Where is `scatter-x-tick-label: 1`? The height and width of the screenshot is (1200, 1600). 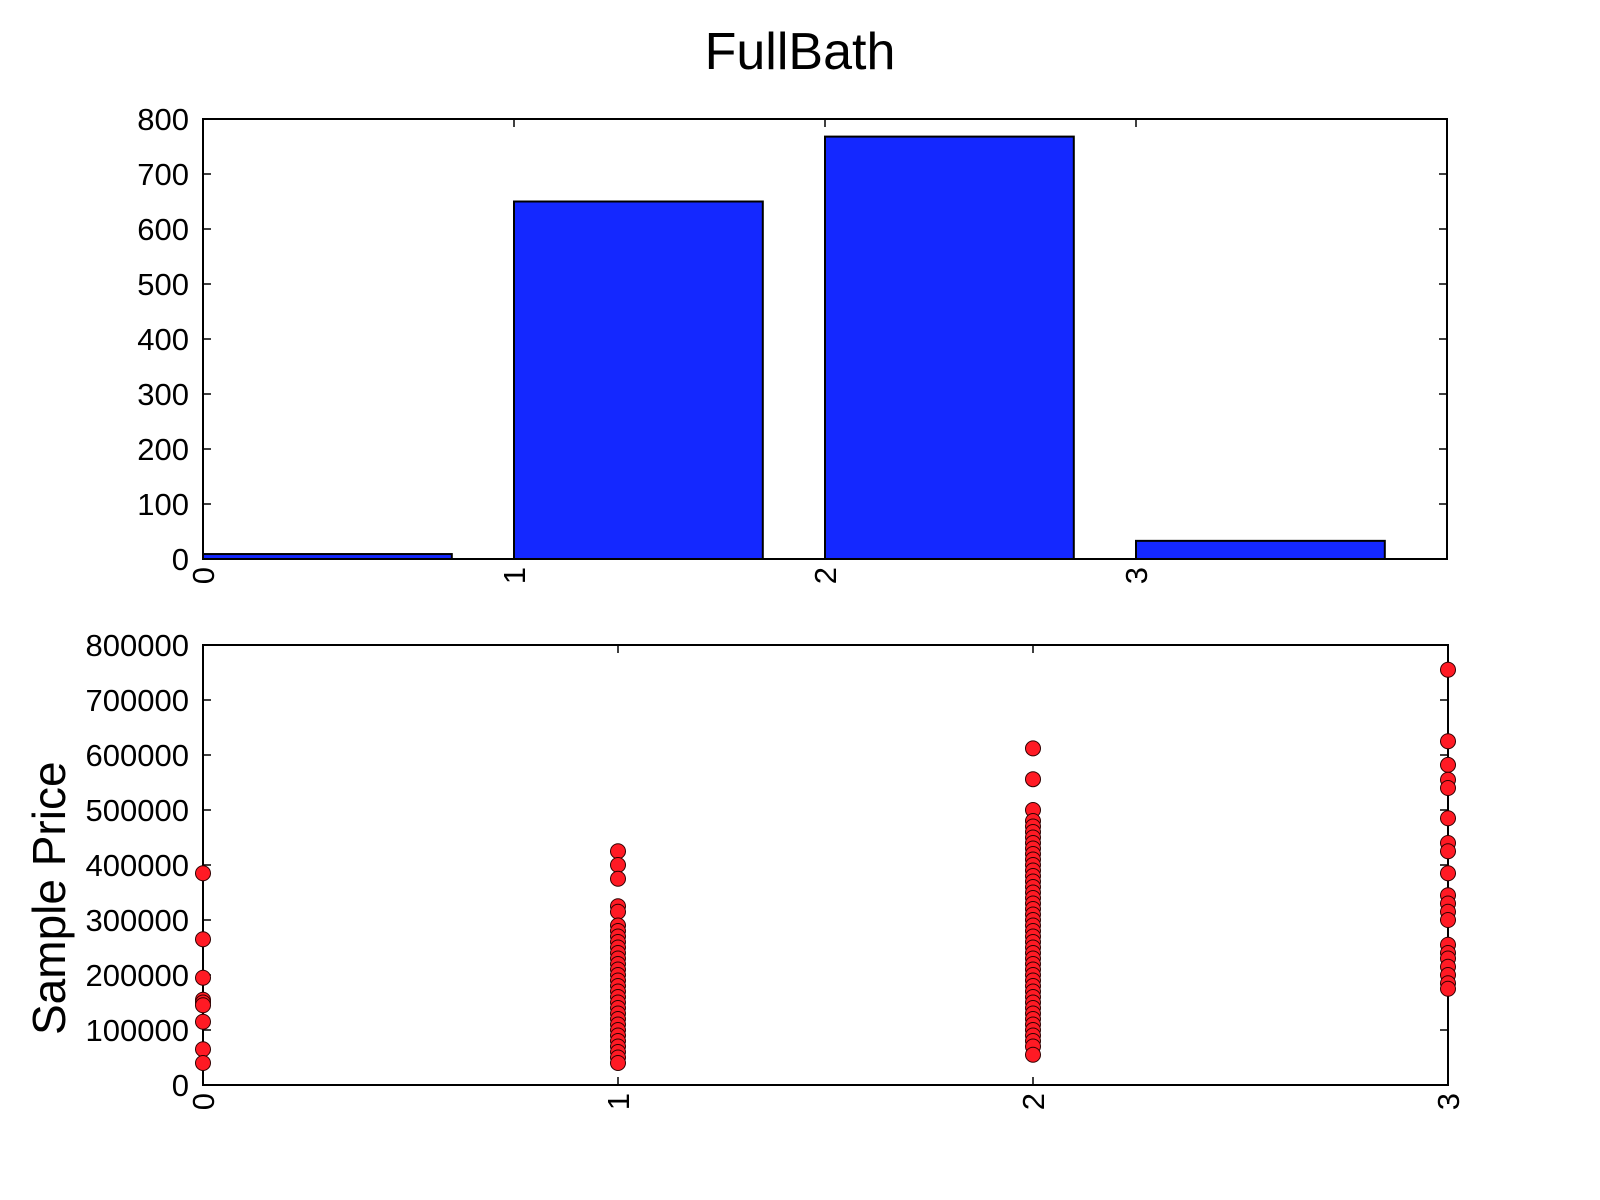 scatter-x-tick-label: 1 is located at coordinates (618, 1101).